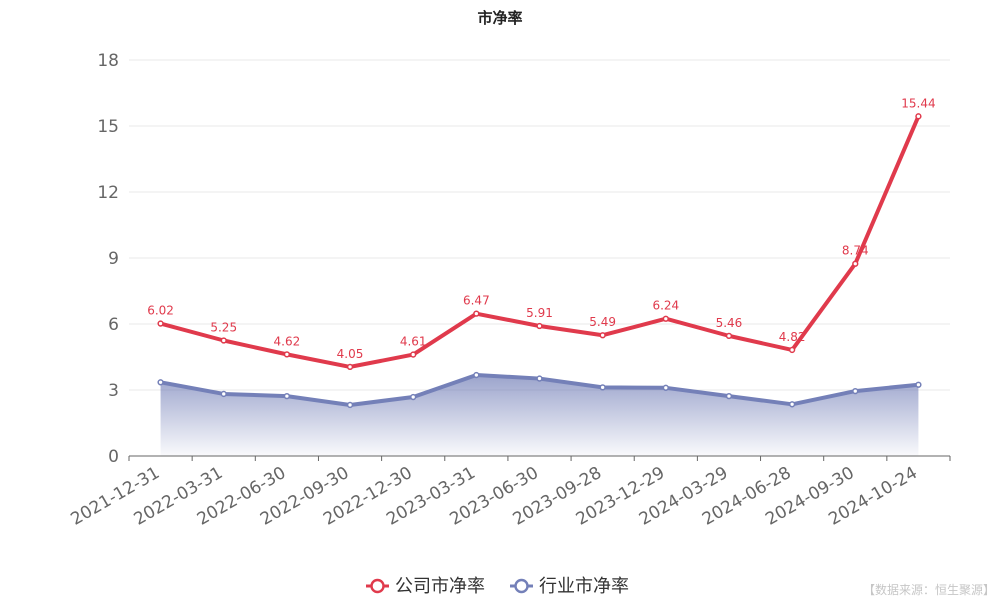 Image resolution: width=1000 pixels, height=600 pixels. I want to click on y-tick-label: 18, so click(108, 61).